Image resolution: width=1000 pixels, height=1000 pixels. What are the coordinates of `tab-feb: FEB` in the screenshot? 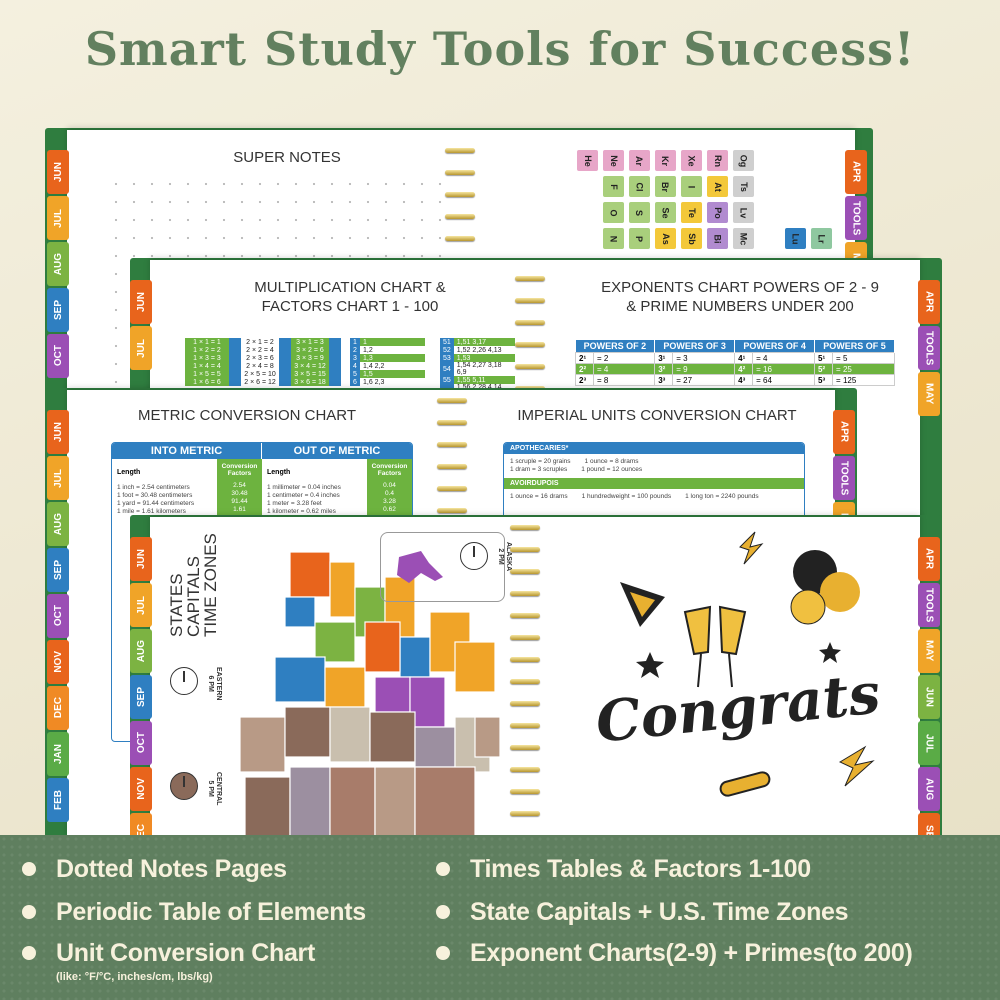 It's located at (58, 800).